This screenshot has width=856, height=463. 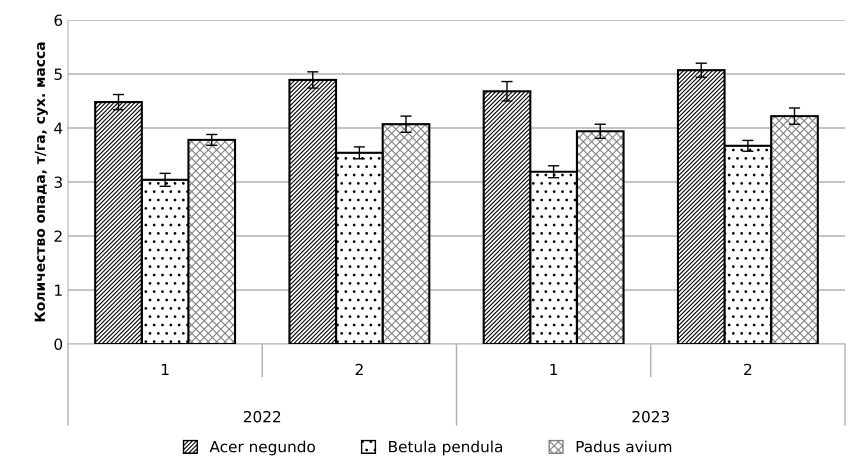 What do you see at coordinates (58, 344) in the screenshot?
I see `y-tick-label: 0` at bounding box center [58, 344].